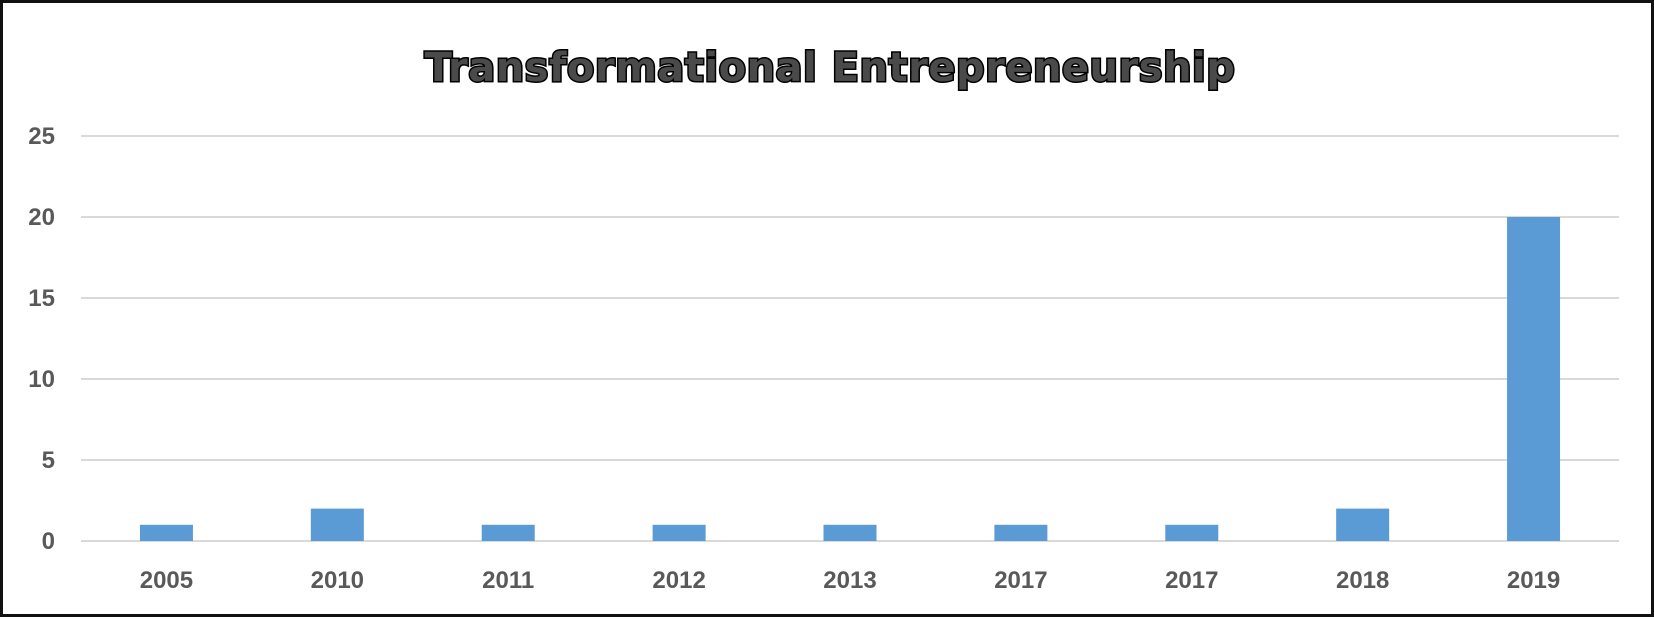 This screenshot has height=620, width=1654. Describe the element at coordinates (508, 532) in the screenshot. I see `bar-2011` at that location.